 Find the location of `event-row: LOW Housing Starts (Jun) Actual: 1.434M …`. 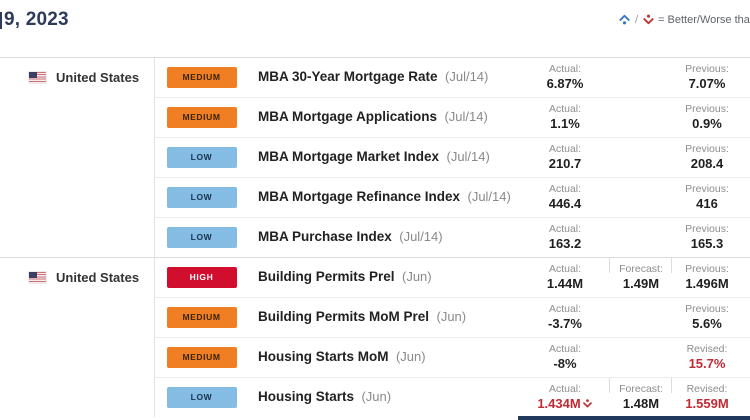

event-row: LOW Housing Starts (Jun) Actual: 1.434M … is located at coordinates (375, 397).